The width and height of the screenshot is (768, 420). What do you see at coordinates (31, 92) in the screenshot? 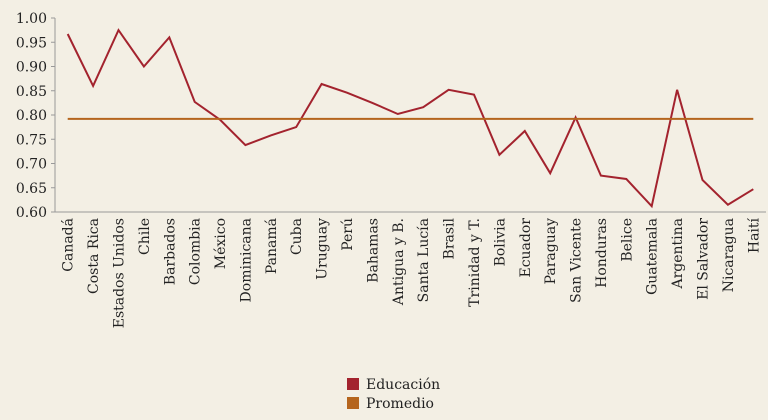
I see `y-tick-label: 0.85` at bounding box center [31, 92].